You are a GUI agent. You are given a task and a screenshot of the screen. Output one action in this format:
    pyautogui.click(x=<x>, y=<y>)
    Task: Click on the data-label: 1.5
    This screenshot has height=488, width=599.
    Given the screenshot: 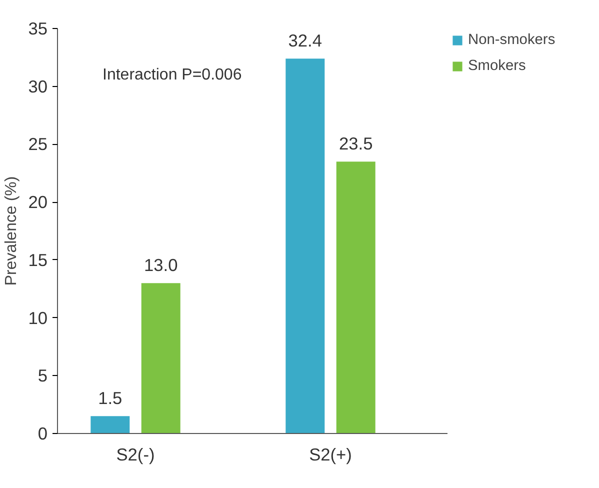 What is the action you would take?
    pyautogui.click(x=110, y=398)
    